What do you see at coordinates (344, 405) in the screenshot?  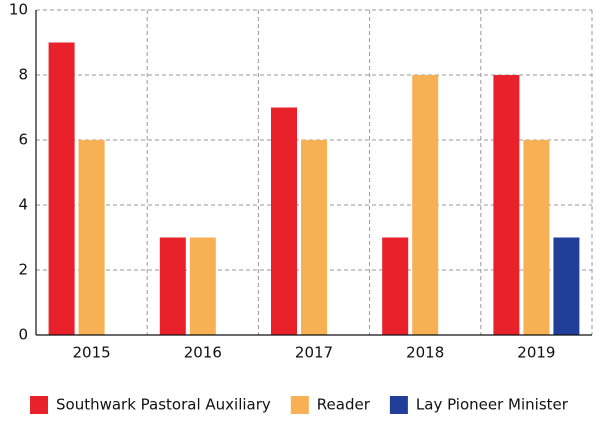 I see `legend-label: Reader` at bounding box center [344, 405].